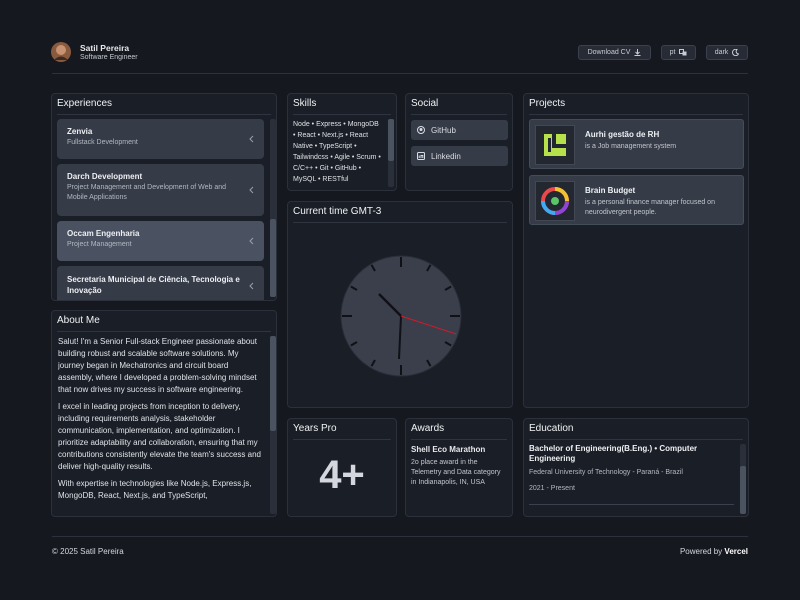 The height and width of the screenshot is (600, 800). I want to click on vercel-link: Vercel, so click(736, 551).